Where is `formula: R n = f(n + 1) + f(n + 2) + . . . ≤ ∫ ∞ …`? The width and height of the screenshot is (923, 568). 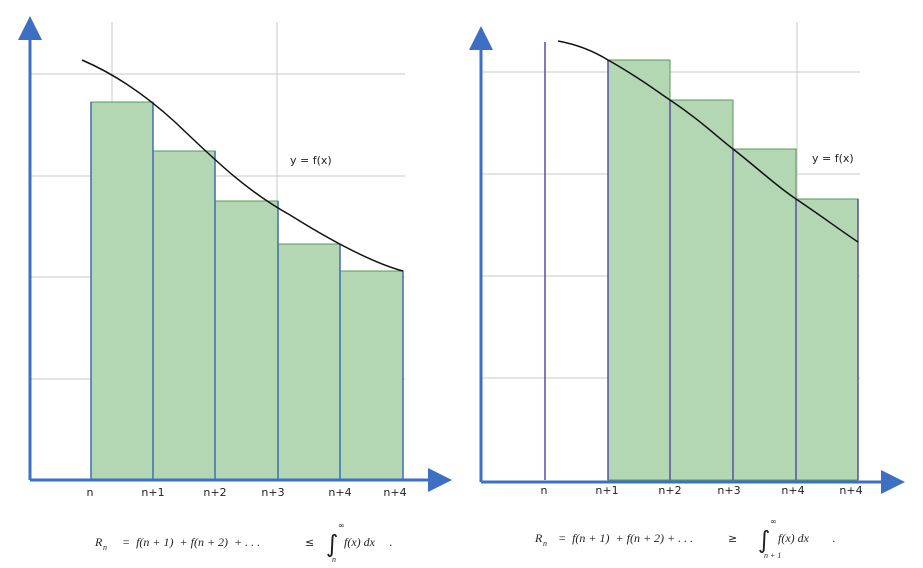 formula: R n = f(n + 1) + f(n + 2) + . . . ≤ ∫ ∞ … is located at coordinates (243, 542).